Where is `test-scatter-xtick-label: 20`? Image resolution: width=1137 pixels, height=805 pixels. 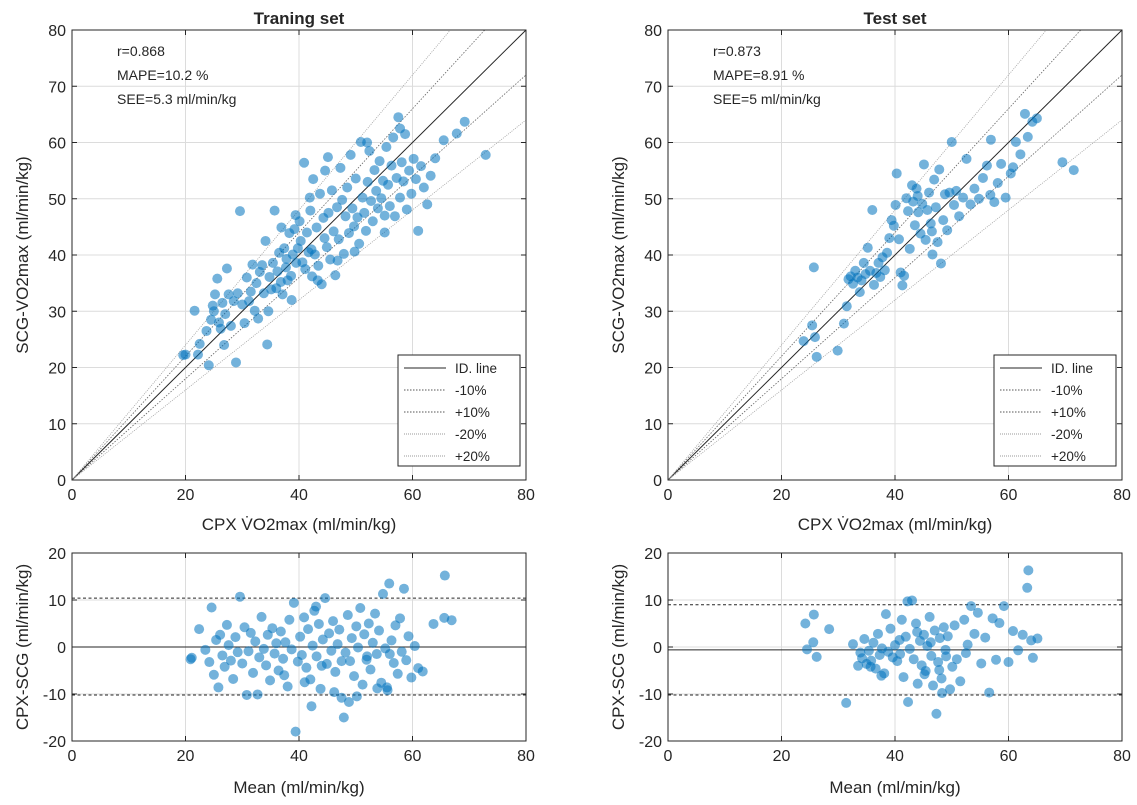
test-scatter-xtick-label: 20 is located at coordinates (782, 495).